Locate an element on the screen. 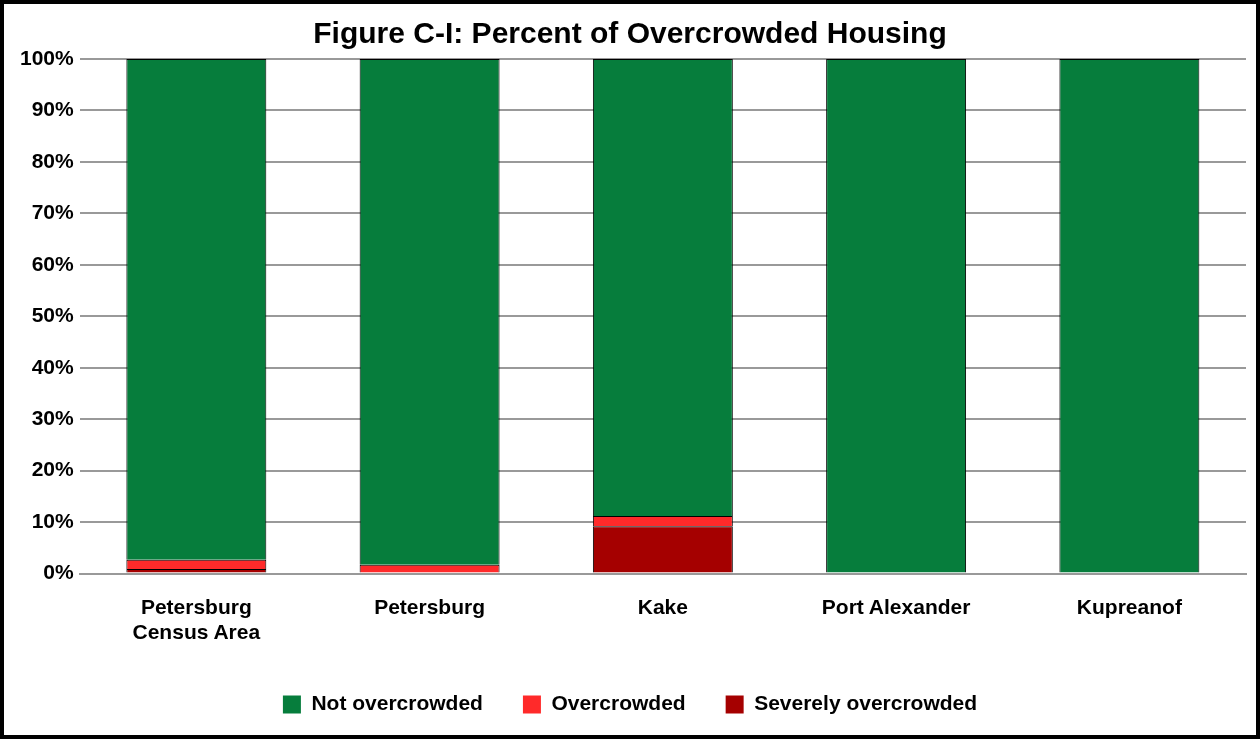 This screenshot has height=739, width=1260. y-tick-label: 0% is located at coordinates (59, 572).